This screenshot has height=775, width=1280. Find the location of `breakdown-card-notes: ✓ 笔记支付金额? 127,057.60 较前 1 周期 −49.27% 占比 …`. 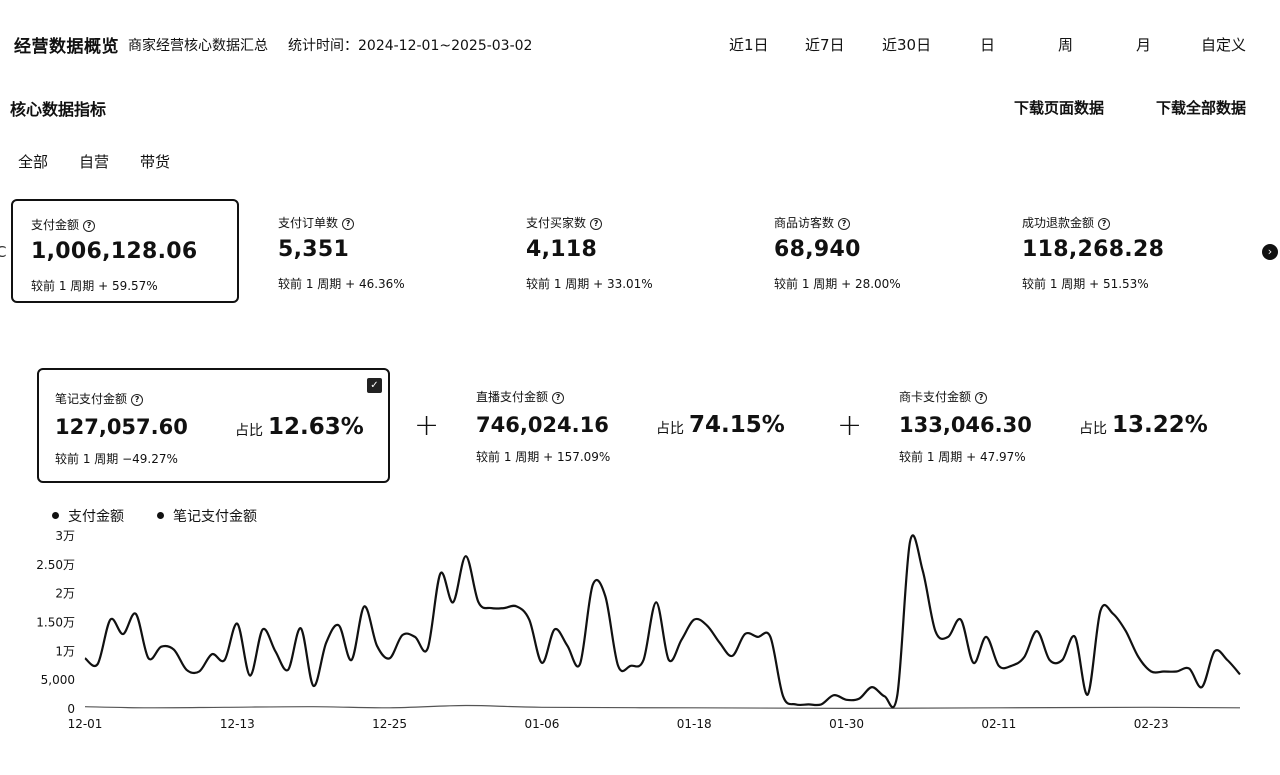

breakdown-card-notes: ✓ 笔记支付金额? 127,057.60 较前 1 周期 −49.27% 占比 … is located at coordinates (213, 425).